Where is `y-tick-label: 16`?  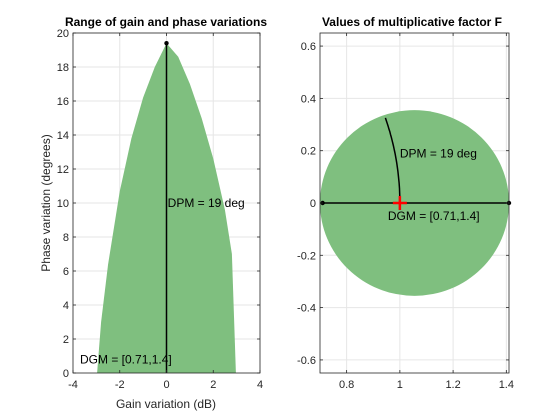
y-tick-label: 16 is located at coordinates (63, 102).